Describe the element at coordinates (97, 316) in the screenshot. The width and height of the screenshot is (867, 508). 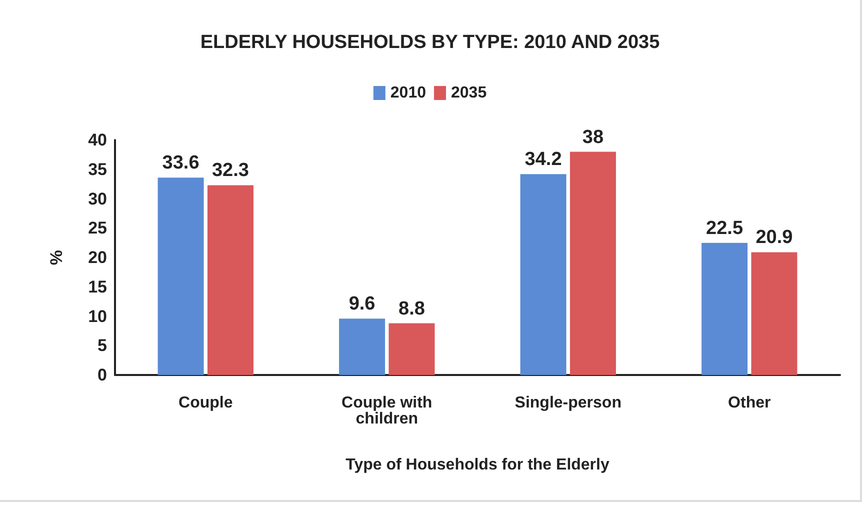
I see `y-tick-label: 10` at that location.